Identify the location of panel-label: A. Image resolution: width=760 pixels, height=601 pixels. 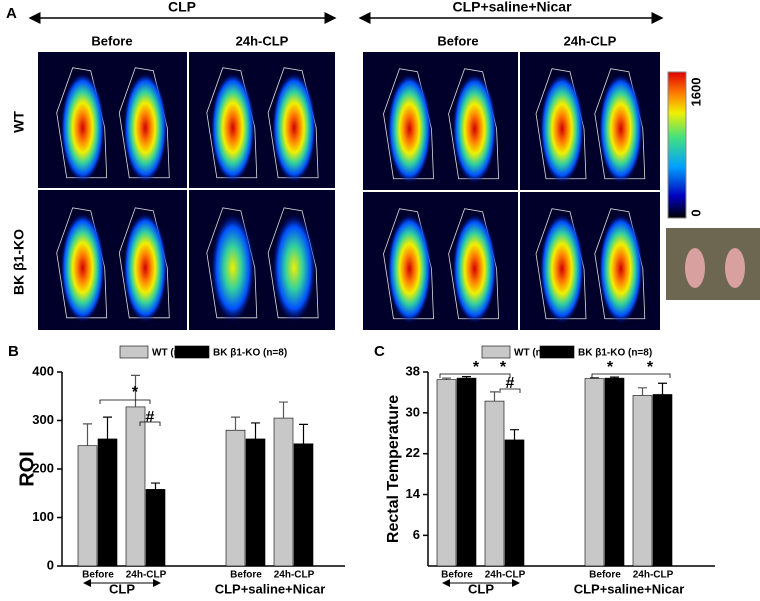
(11, 13).